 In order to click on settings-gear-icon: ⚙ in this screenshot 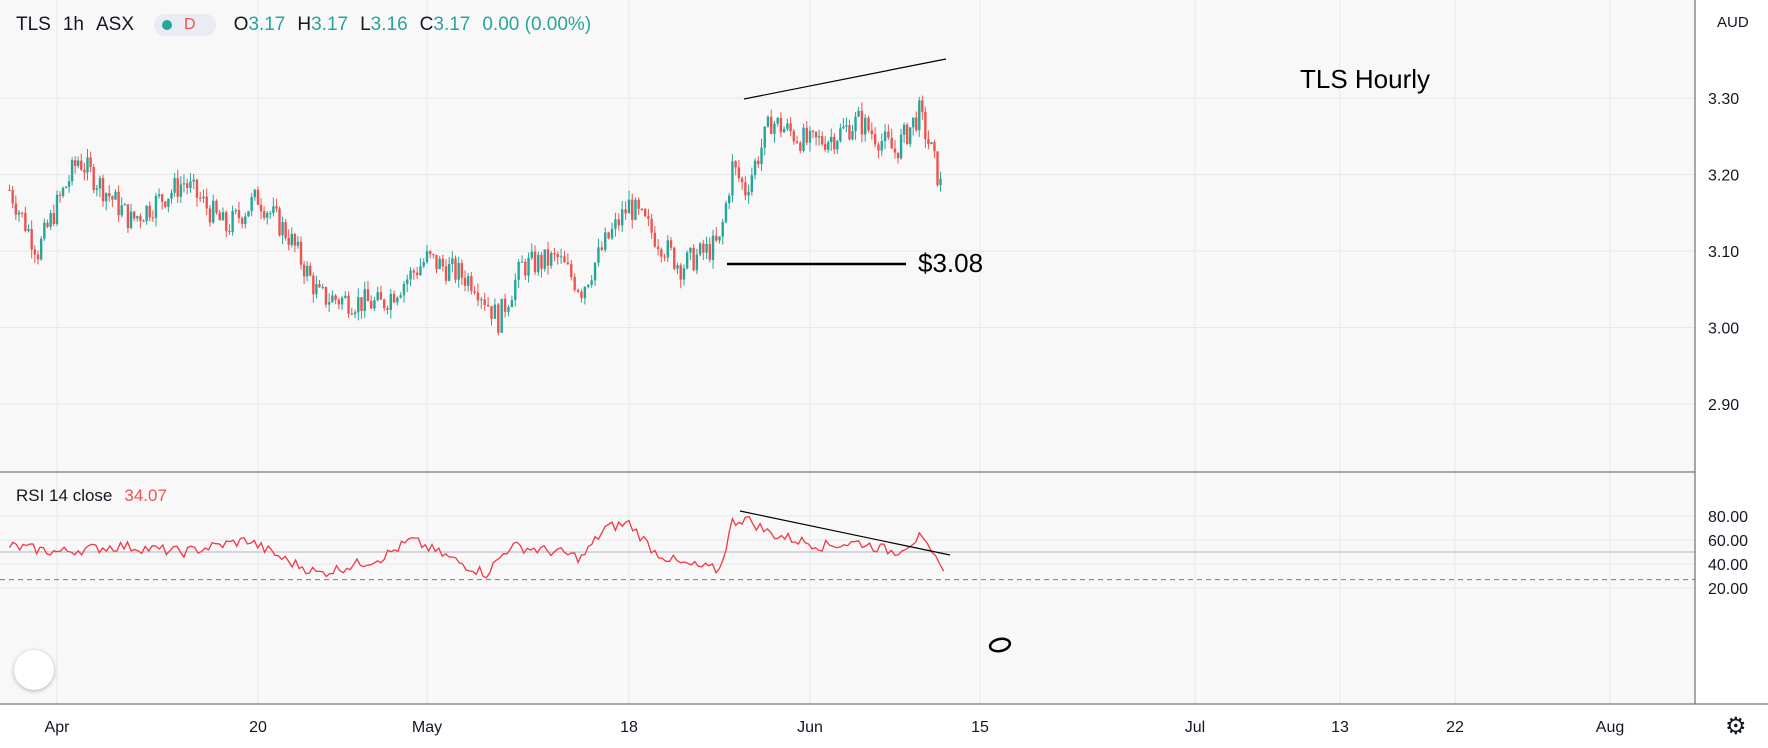, I will do `click(1736, 726)`.